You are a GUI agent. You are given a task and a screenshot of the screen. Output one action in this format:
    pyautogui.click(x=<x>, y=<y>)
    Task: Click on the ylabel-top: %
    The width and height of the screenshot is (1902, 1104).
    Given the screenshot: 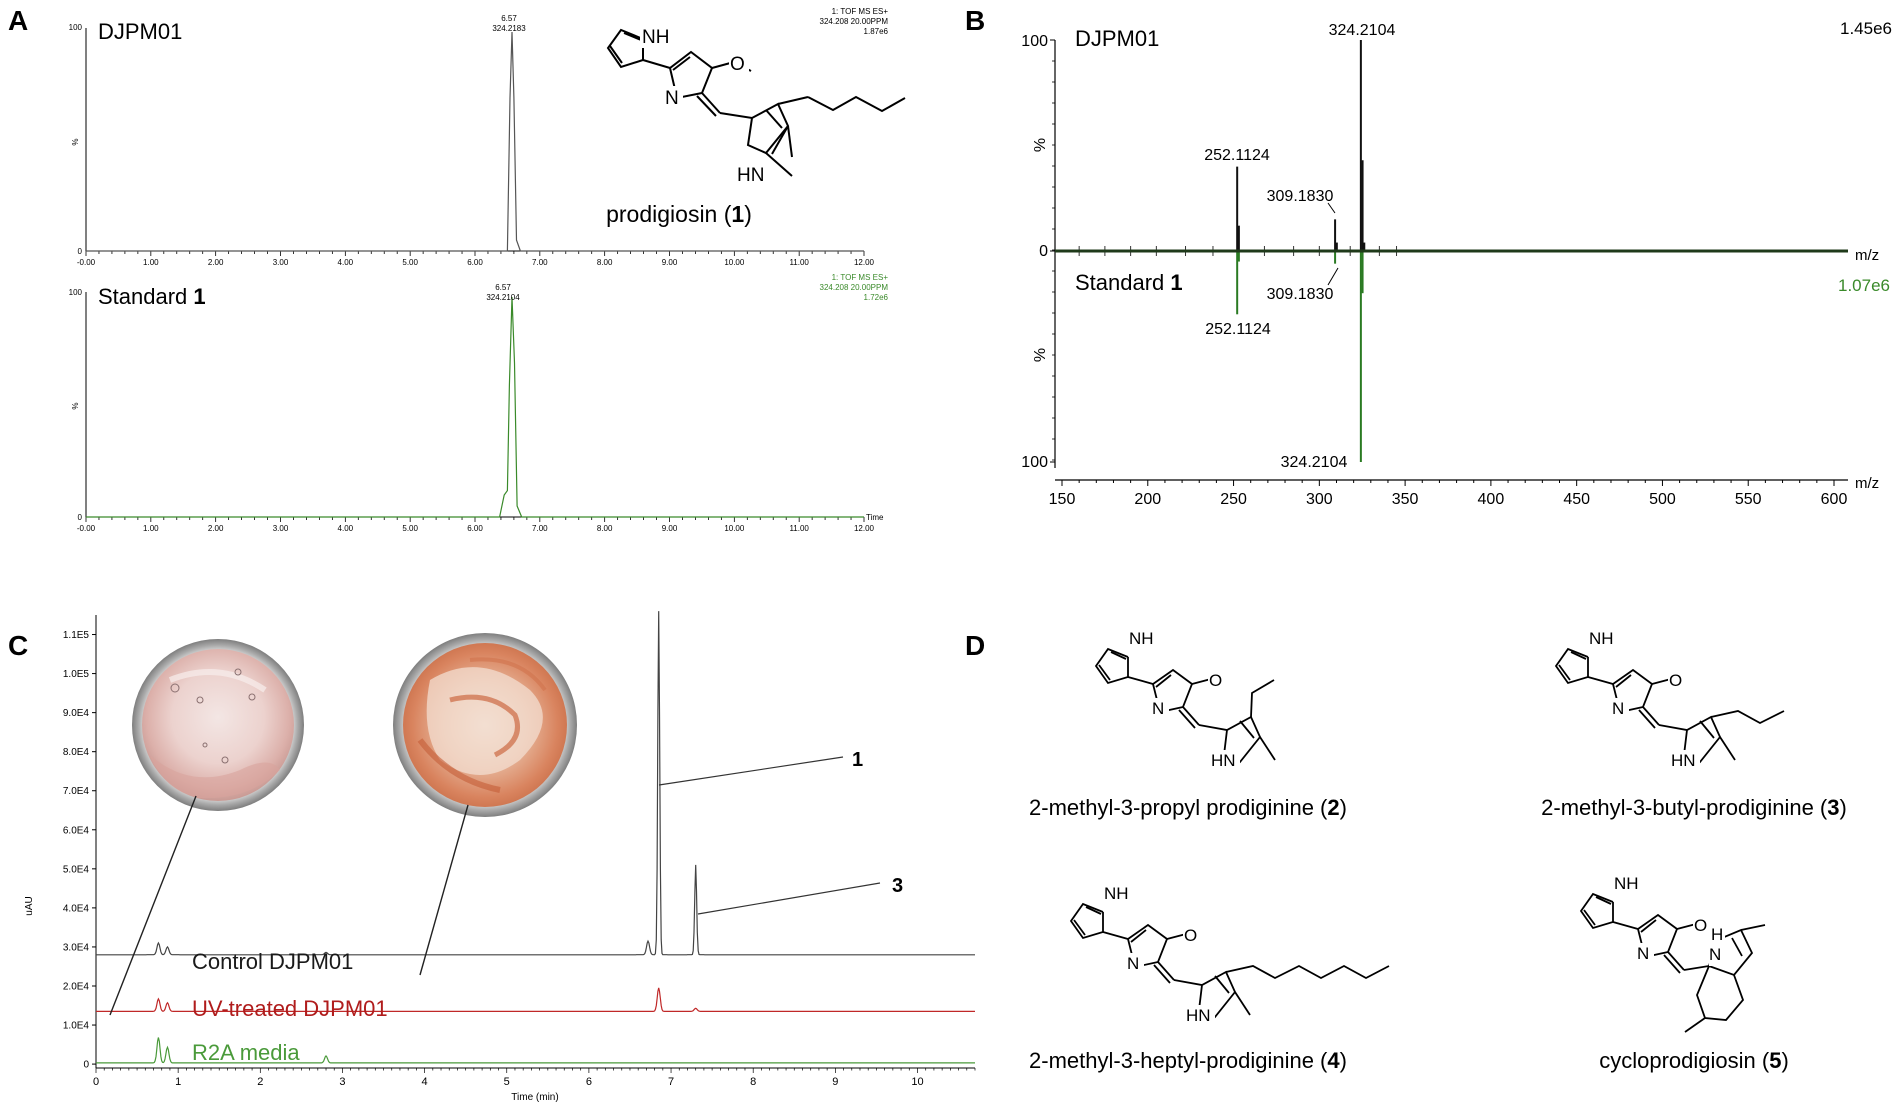 What is the action you would take?
    pyautogui.click(x=1040, y=145)
    